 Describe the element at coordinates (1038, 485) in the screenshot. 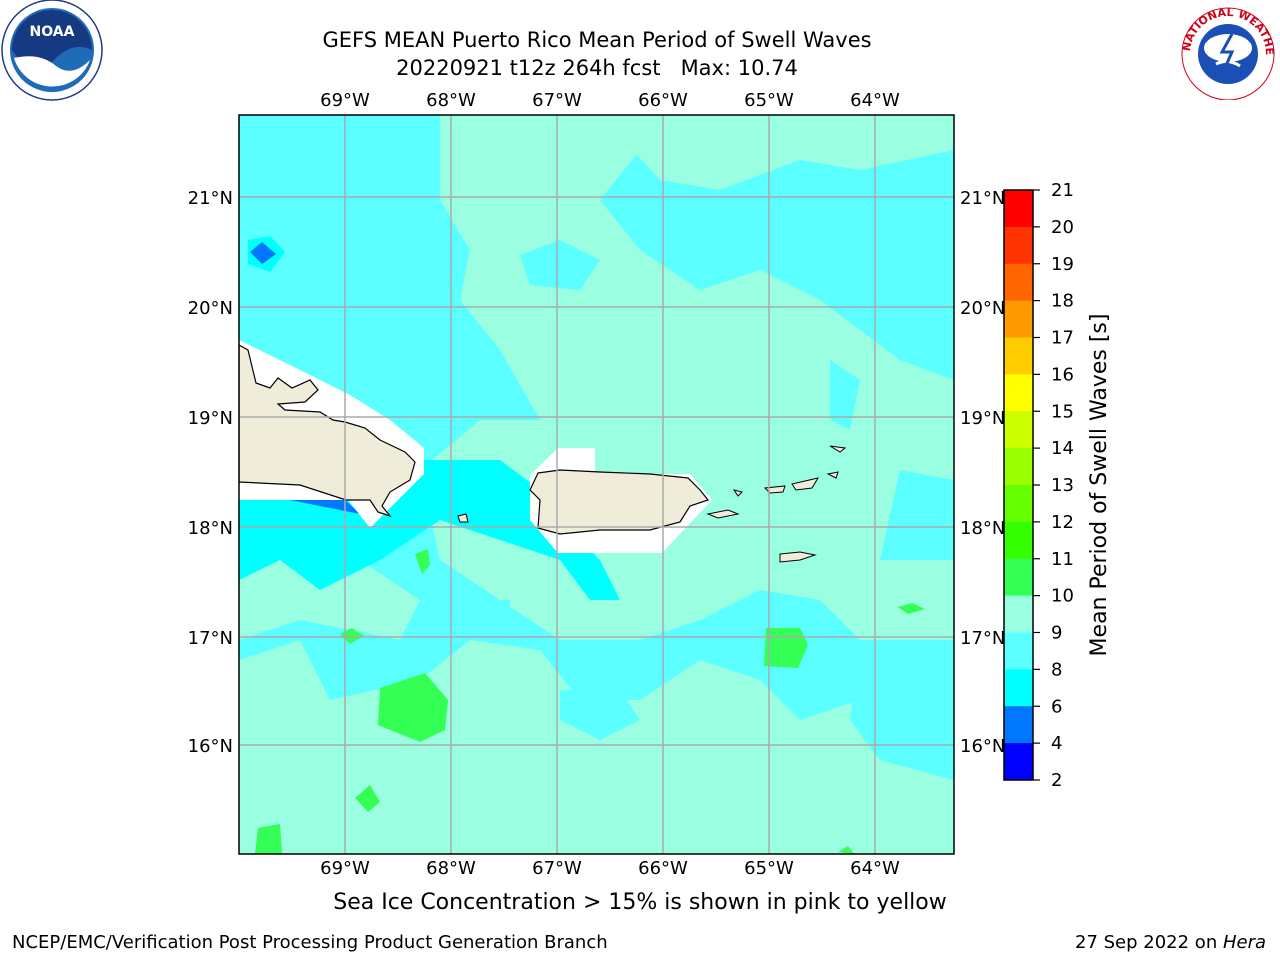

I see `colorbar: 21 20 19 18 17 16 15 14 13 12 11 10 9 8 6 4 2` at that location.